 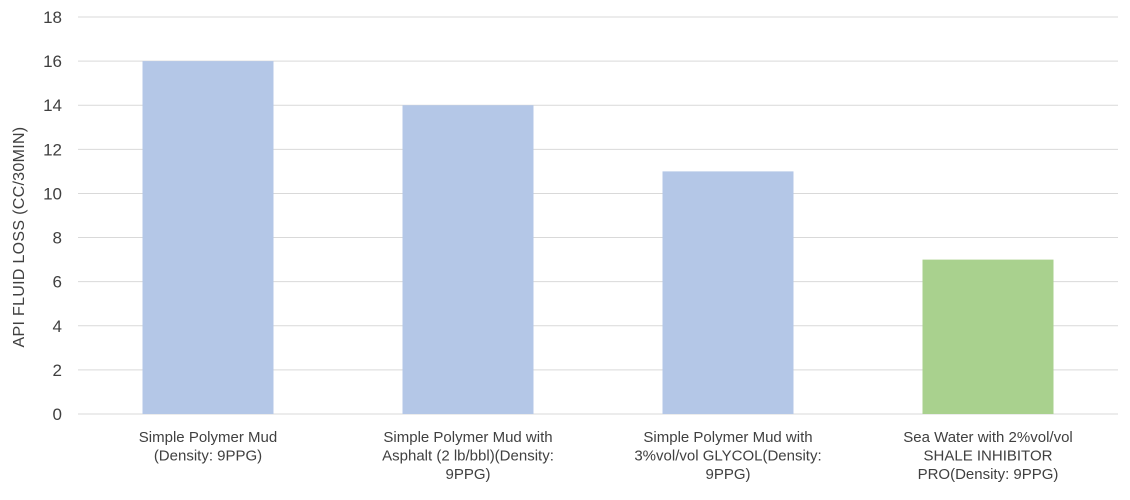 I want to click on x-category-label-line: 3%vol/vol GLYCOL(Density:, so click(x=727, y=456).